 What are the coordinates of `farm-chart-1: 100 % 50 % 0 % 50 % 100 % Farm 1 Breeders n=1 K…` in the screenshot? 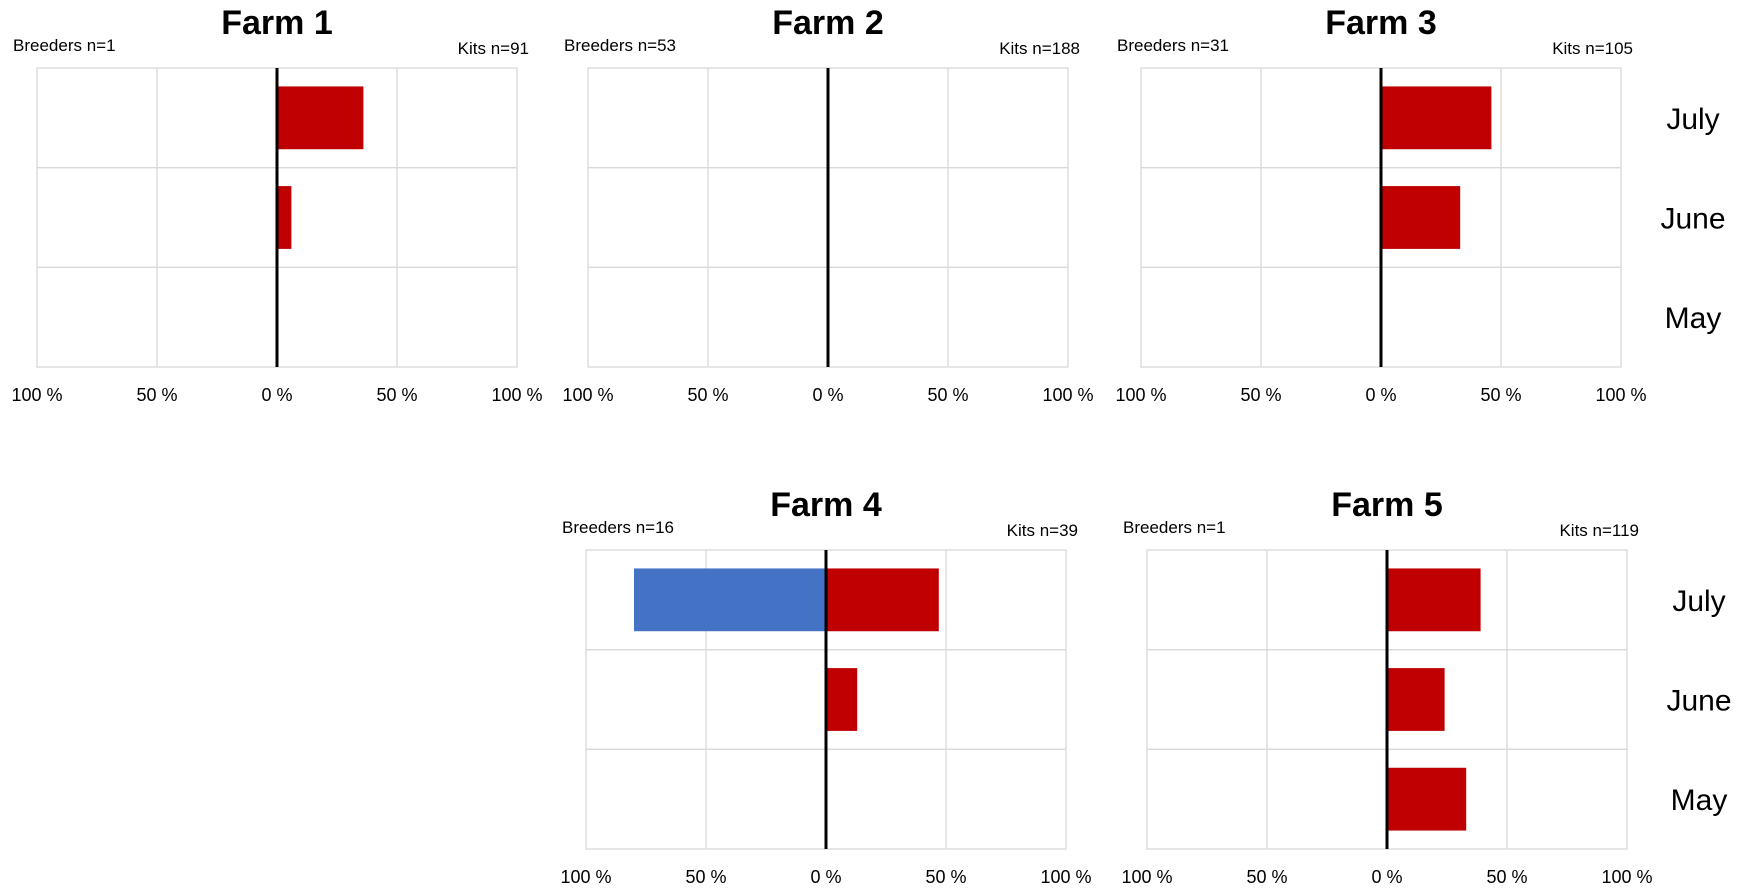 It's located at (276, 204).